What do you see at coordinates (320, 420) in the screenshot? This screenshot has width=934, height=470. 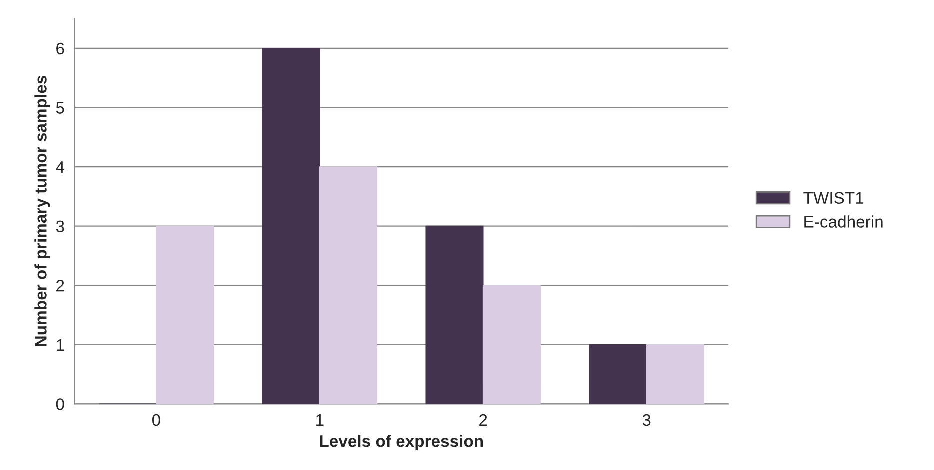 I see `x-tick-label: 1` at bounding box center [320, 420].